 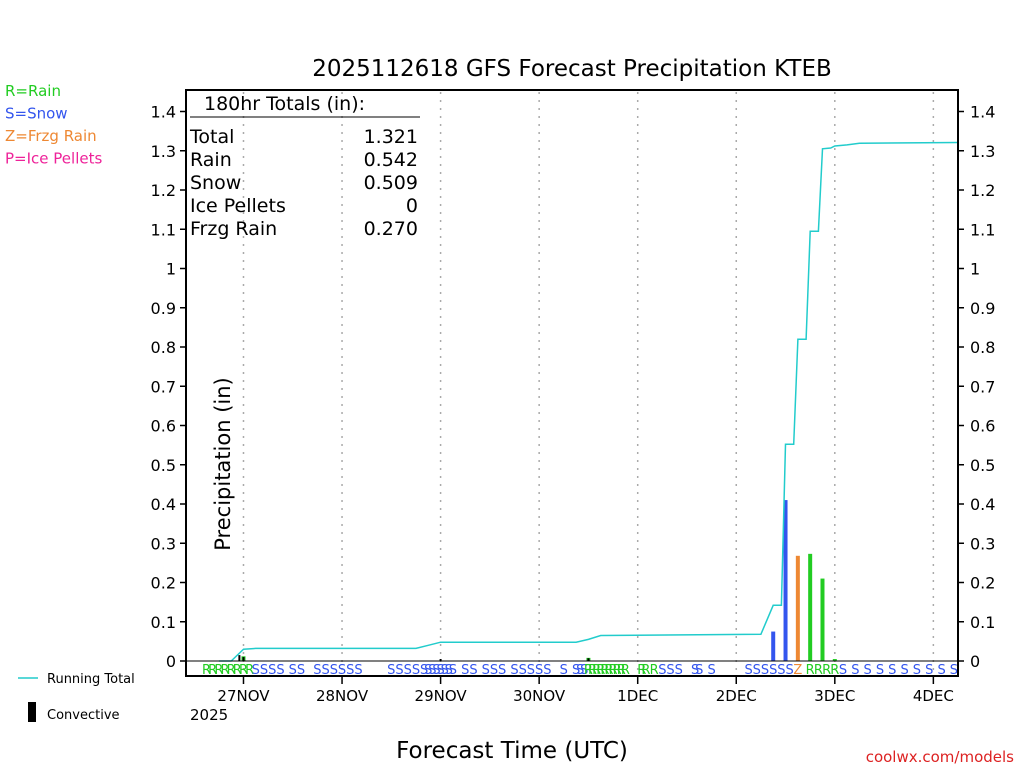 What do you see at coordinates (284, 104) in the screenshot?
I see `totals-header: 180hr Totals (in):` at bounding box center [284, 104].